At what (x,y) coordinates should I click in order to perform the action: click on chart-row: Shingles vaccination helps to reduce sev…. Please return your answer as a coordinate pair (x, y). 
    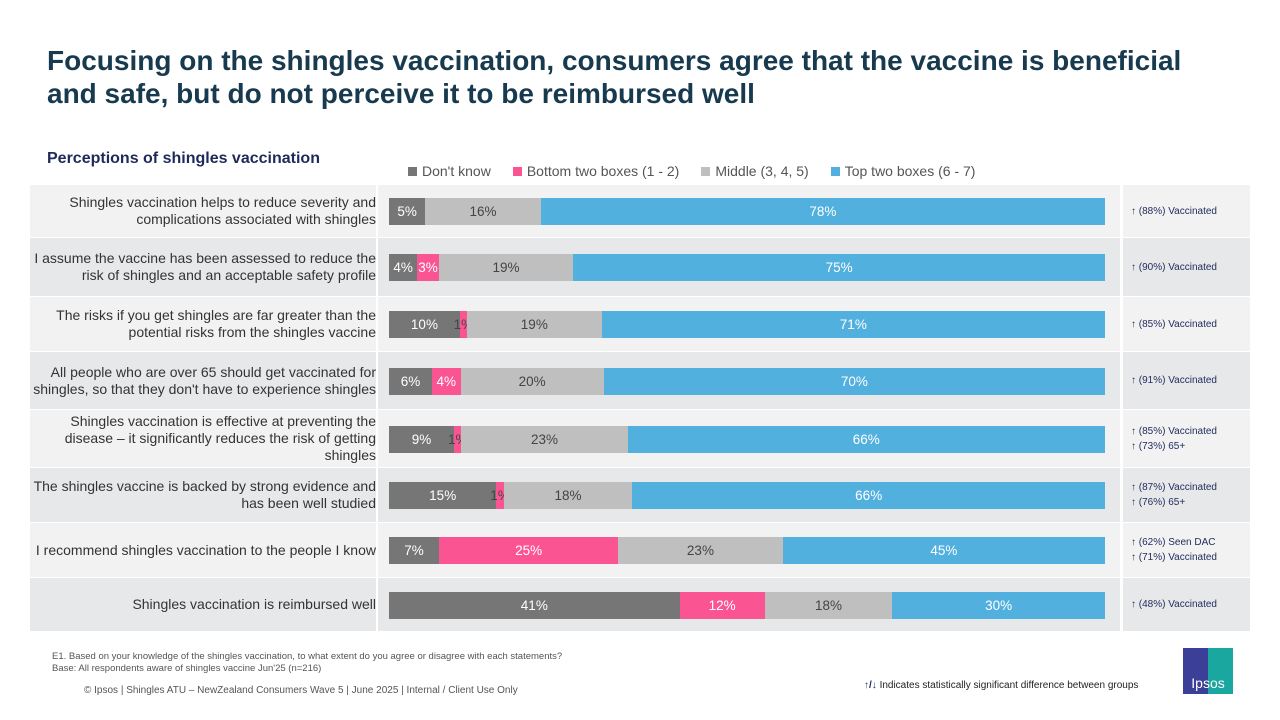
    Looking at the image, I should click on (640, 211).